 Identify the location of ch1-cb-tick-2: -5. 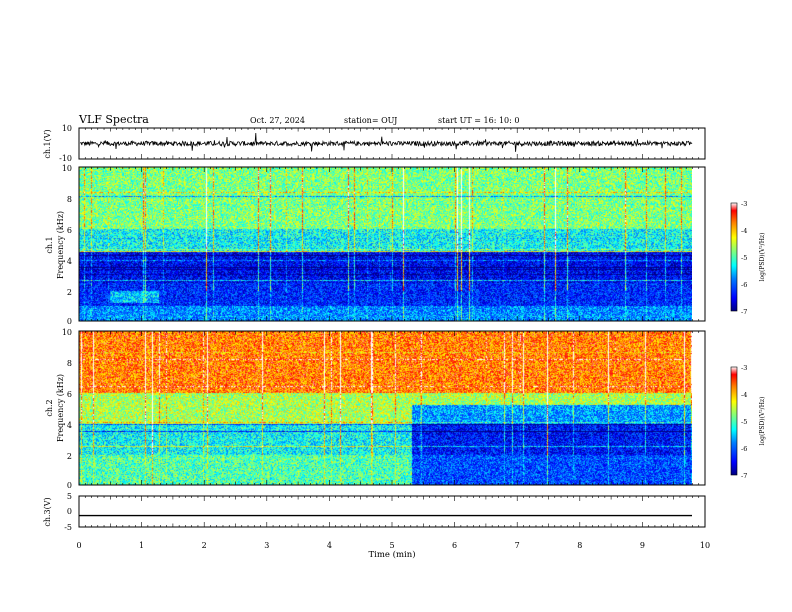
(744, 258).